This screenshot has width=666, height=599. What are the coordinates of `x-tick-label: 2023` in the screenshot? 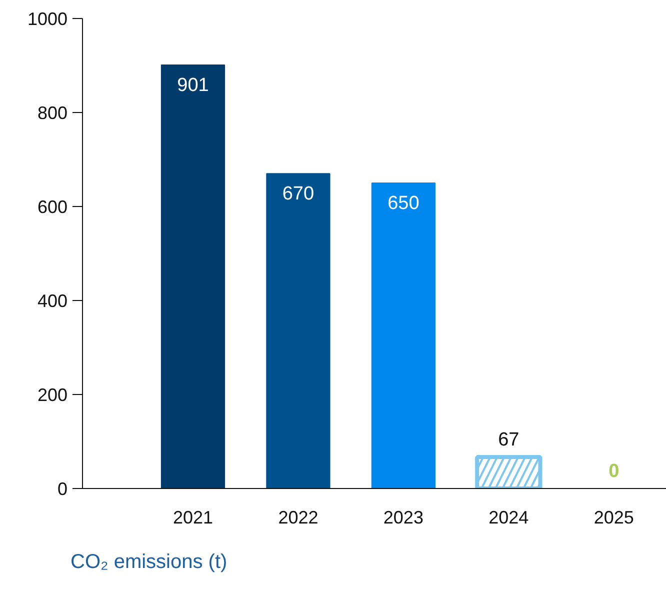 It's located at (403, 518).